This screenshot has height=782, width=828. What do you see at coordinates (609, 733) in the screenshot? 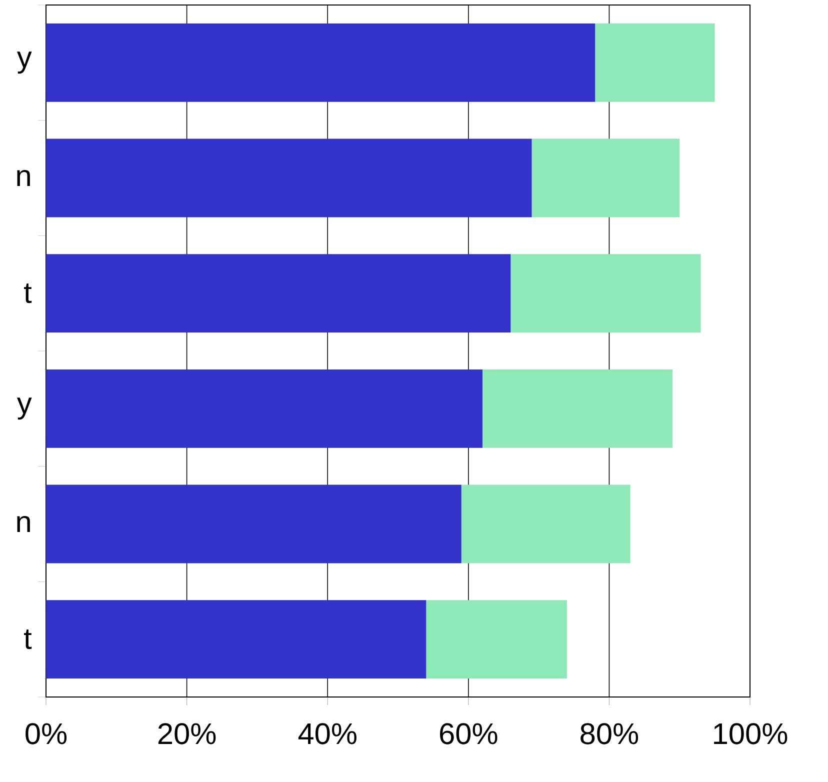
I see `x-tick-label: 80%` at bounding box center [609, 733].